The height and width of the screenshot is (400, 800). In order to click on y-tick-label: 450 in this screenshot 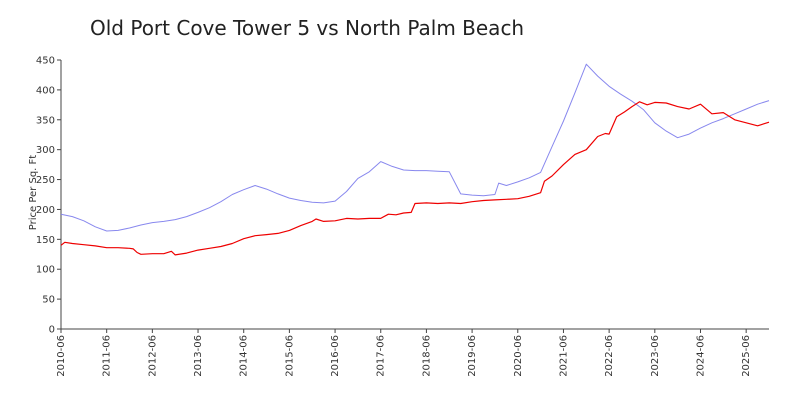, I will do `click(45, 61)`.